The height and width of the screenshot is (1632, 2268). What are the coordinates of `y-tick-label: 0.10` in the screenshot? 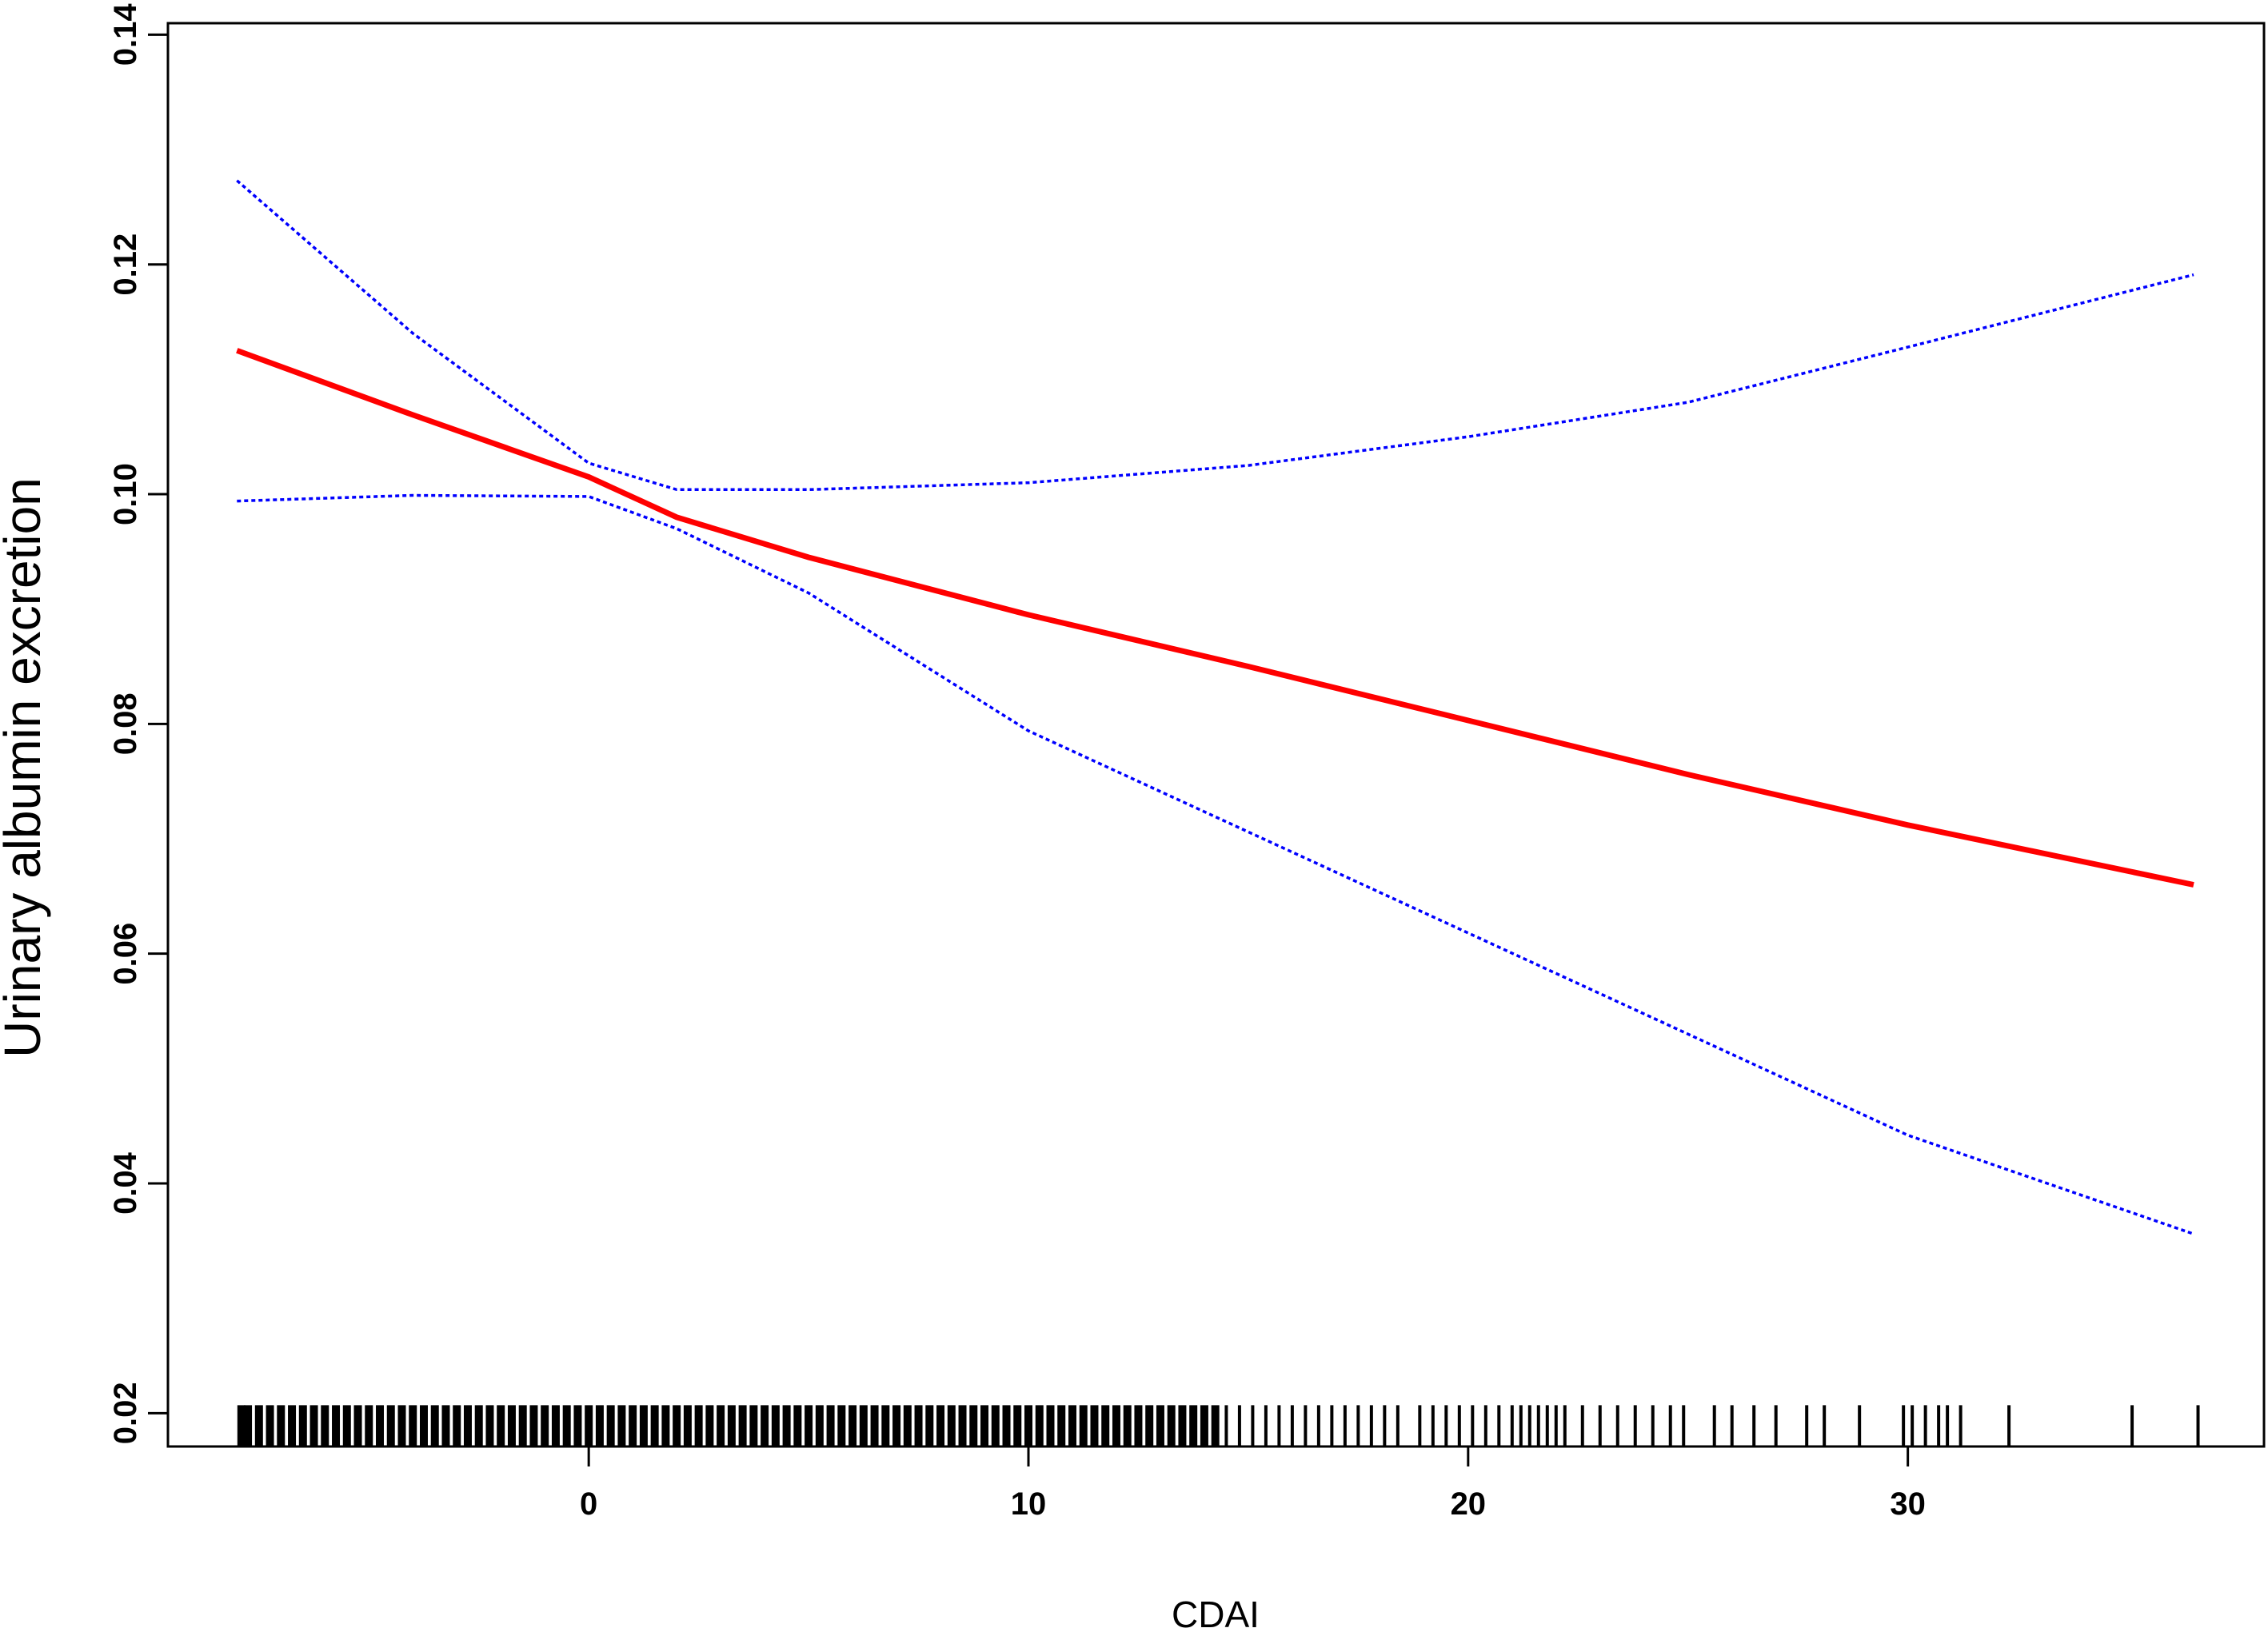 It's located at (125, 494).